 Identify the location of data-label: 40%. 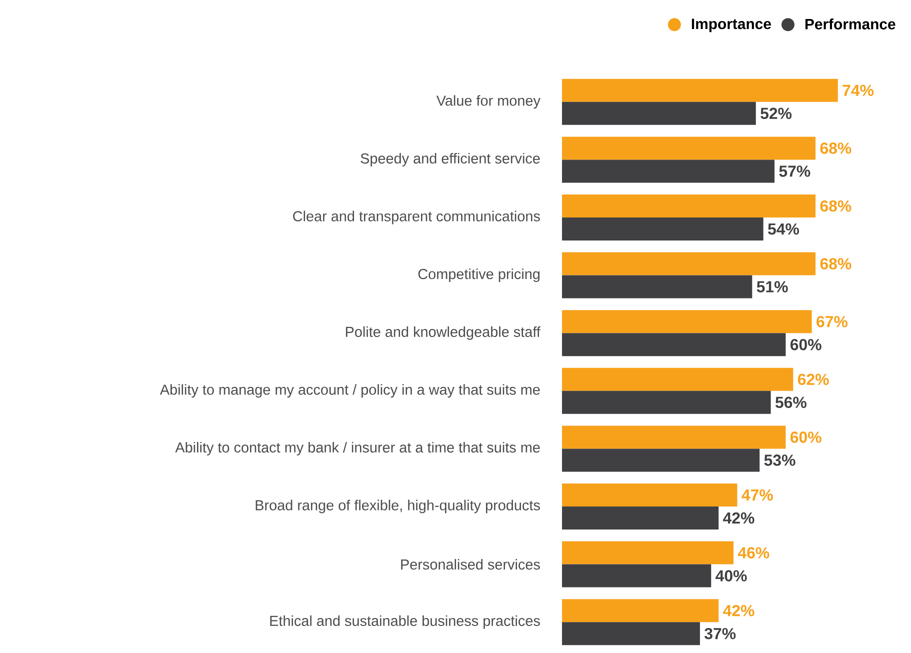
(731, 576).